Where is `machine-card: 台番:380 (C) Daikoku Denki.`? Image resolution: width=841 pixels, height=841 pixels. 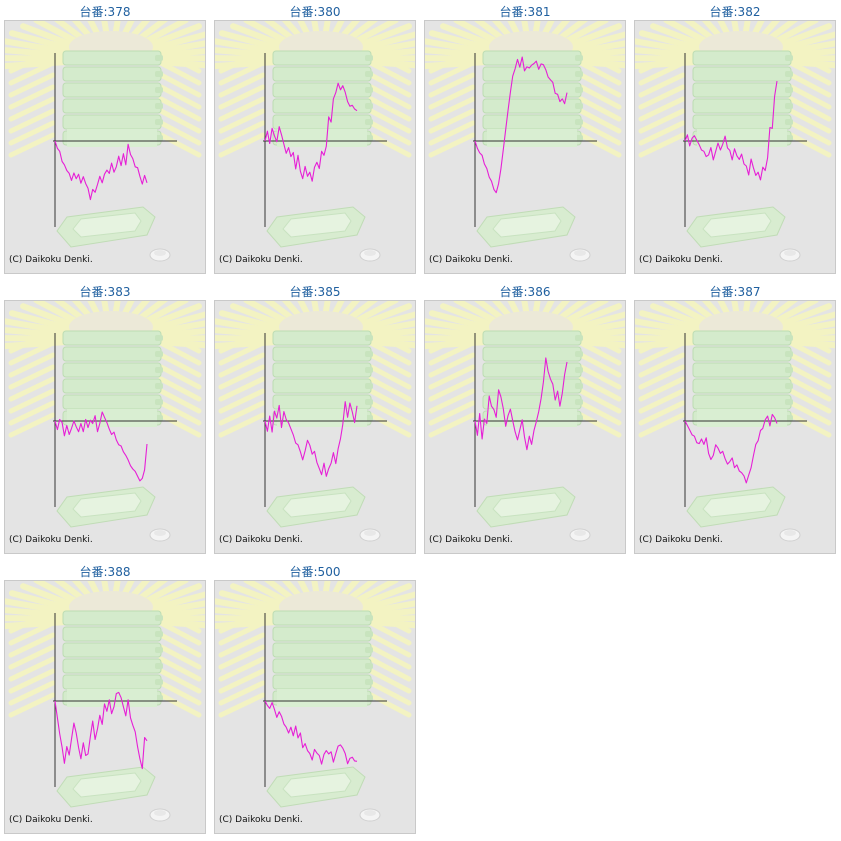 machine-card: 台番:380 (C) Daikoku Denki. is located at coordinates (315, 138).